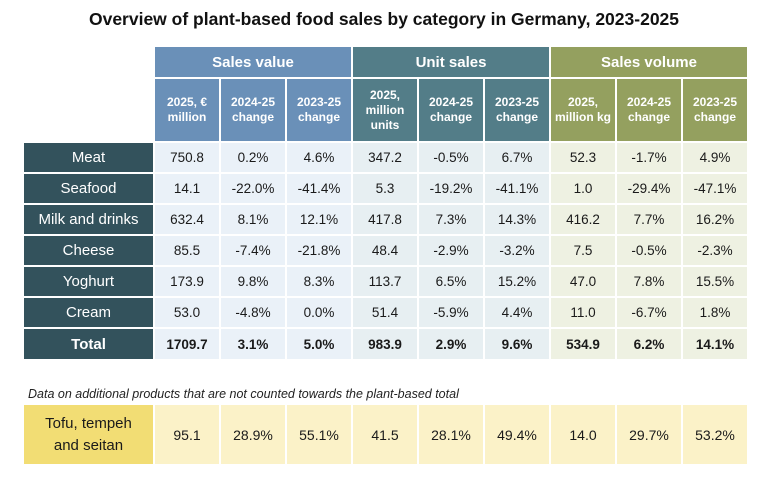  I want to click on extra-cell: 28.1%, so click(451, 434).